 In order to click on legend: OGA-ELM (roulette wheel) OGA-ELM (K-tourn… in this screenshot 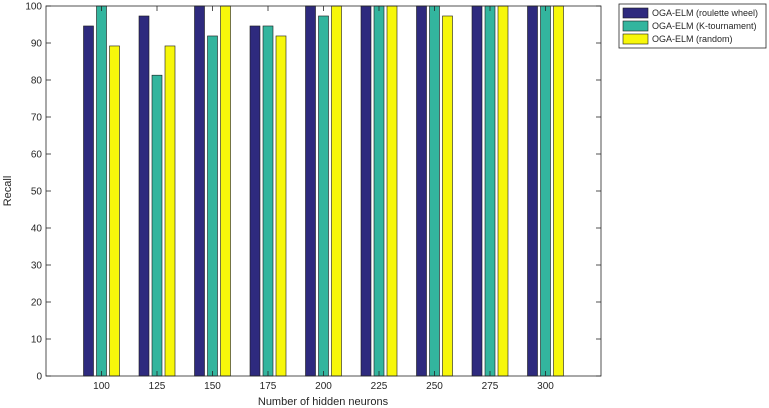, I will do `click(692, 26)`.